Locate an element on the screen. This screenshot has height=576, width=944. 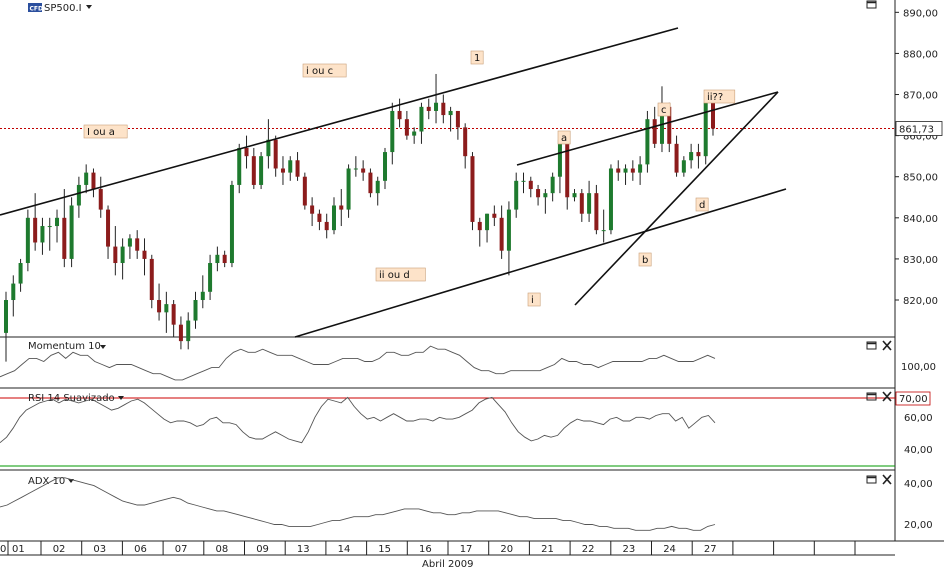
date-tick-label: 14 is located at coordinates (344, 549).